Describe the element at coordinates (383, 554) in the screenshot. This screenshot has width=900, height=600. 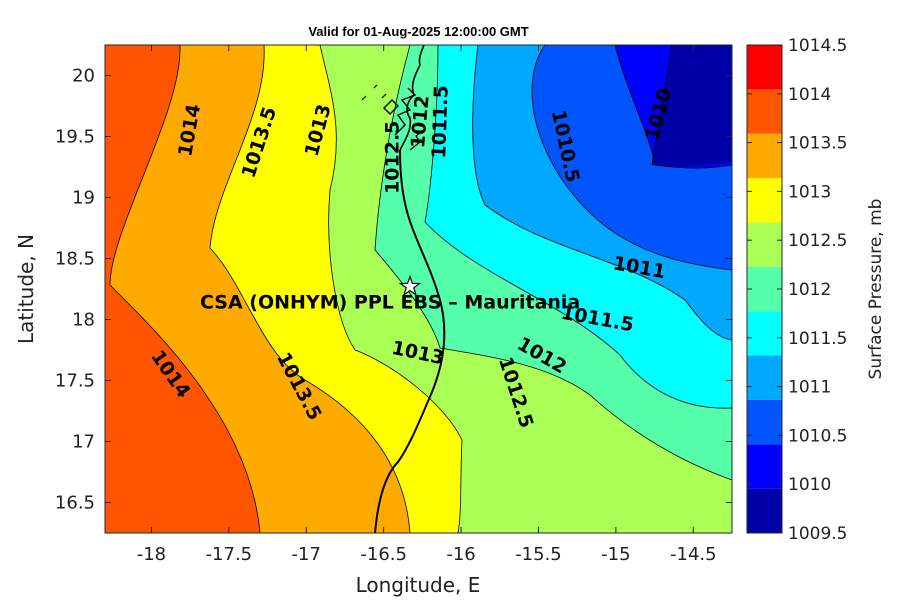
I see `x-tick-label: -16.5` at that location.